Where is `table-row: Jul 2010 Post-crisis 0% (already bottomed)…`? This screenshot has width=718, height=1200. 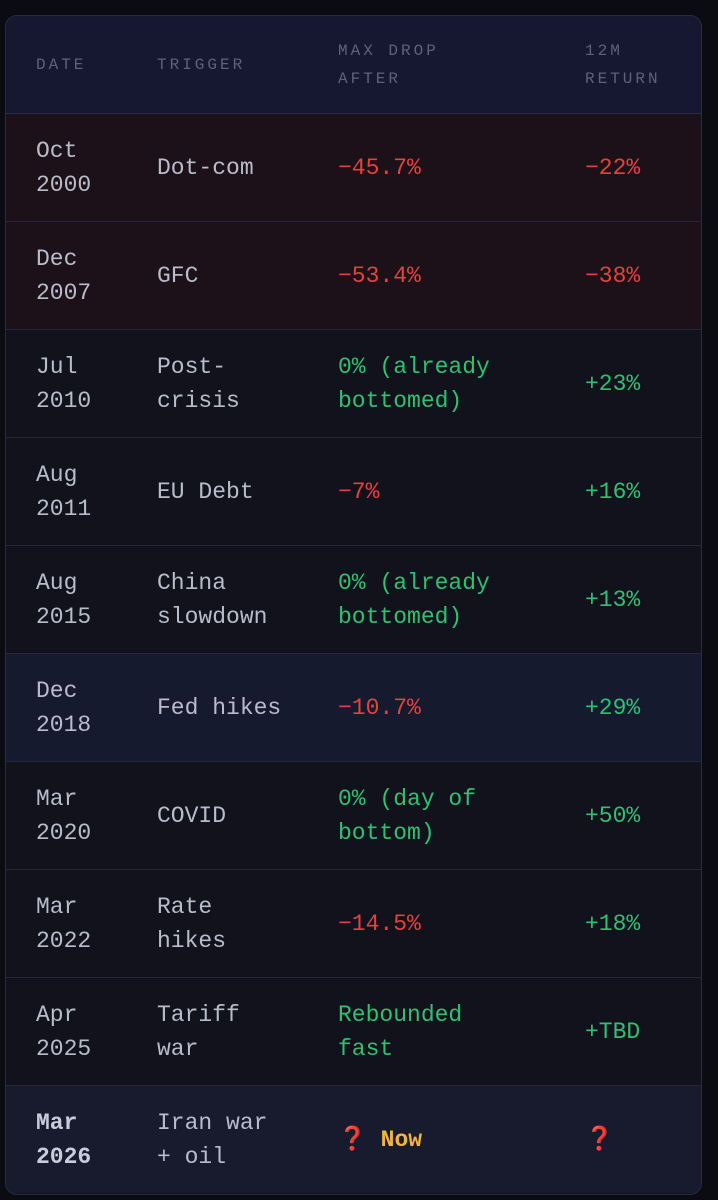
table-row: Jul 2010 Post-crisis 0% (already bottomed)… is located at coordinates (353, 384).